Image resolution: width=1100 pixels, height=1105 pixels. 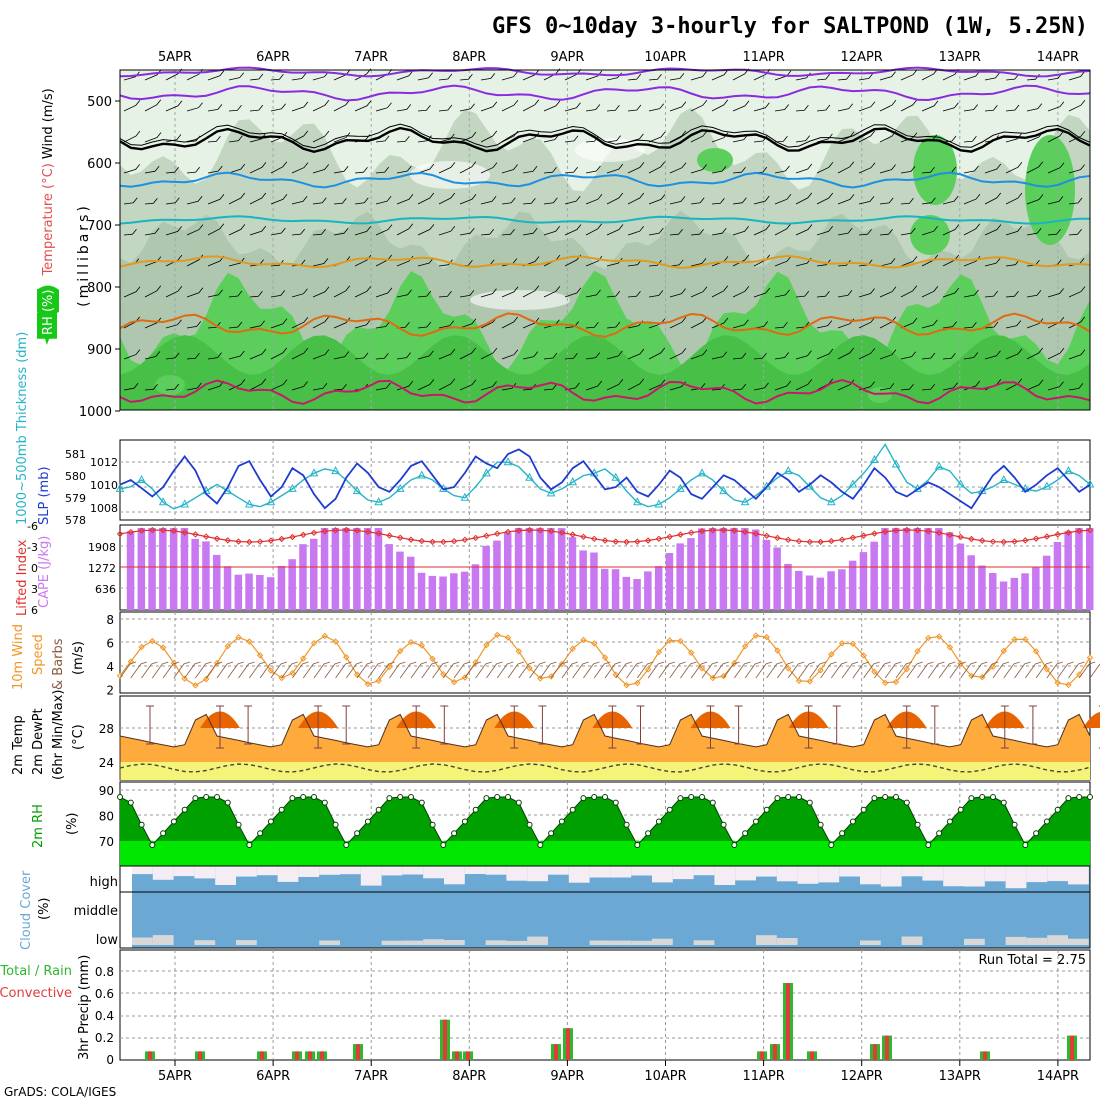 I want to click on thickness-tick-label: 578, so click(x=75, y=520).